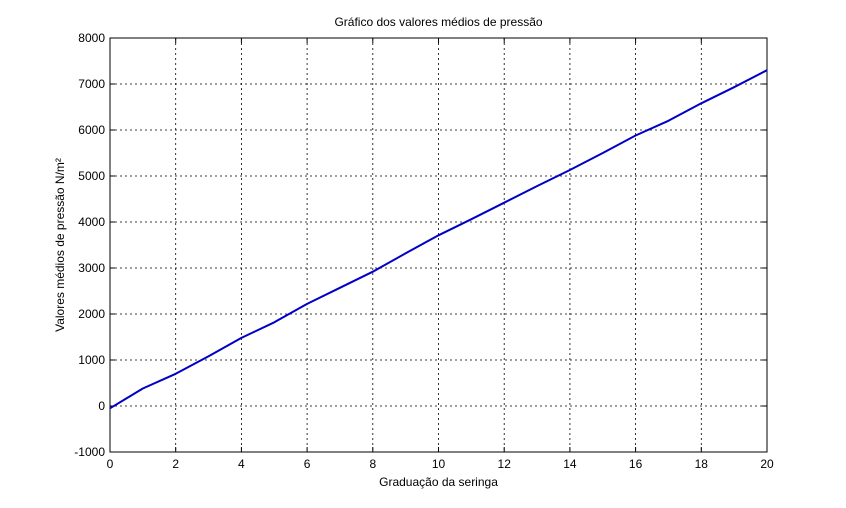  Describe the element at coordinates (91, 268) in the screenshot. I see `y-tick-label: 3000` at that location.